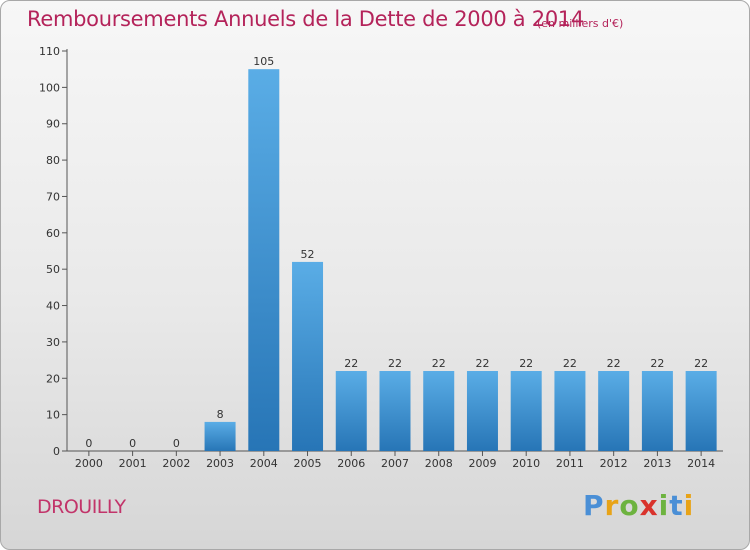 Image resolution: width=750 pixels, height=550 pixels. What do you see at coordinates (176, 463) in the screenshot?
I see `x-tick-label: 2002` at bounding box center [176, 463].